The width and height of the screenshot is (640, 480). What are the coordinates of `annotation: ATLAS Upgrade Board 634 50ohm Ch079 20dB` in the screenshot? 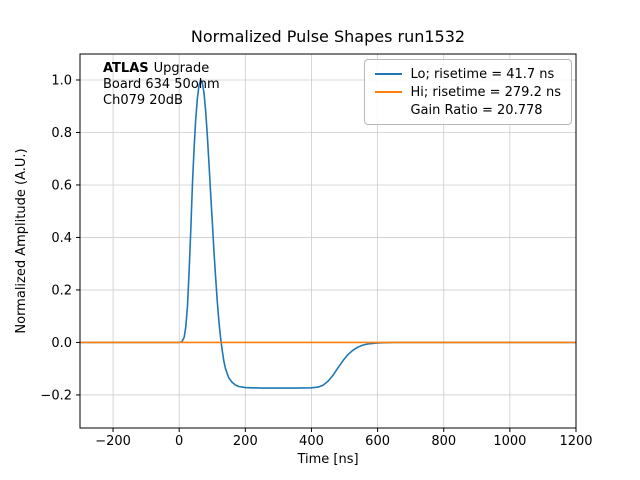 It's located at (161, 85).